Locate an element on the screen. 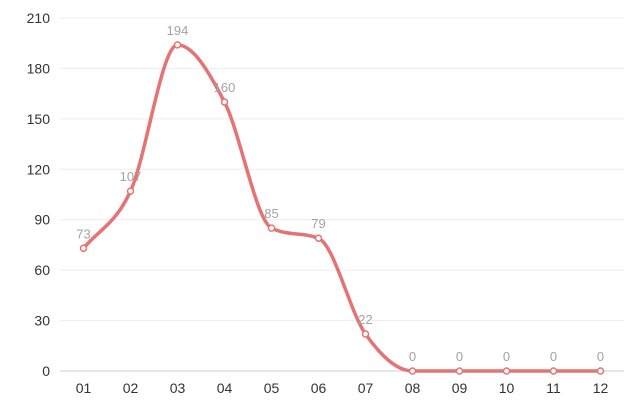 The width and height of the screenshot is (640, 401). y-tick-label: 210 is located at coordinates (39, 18).